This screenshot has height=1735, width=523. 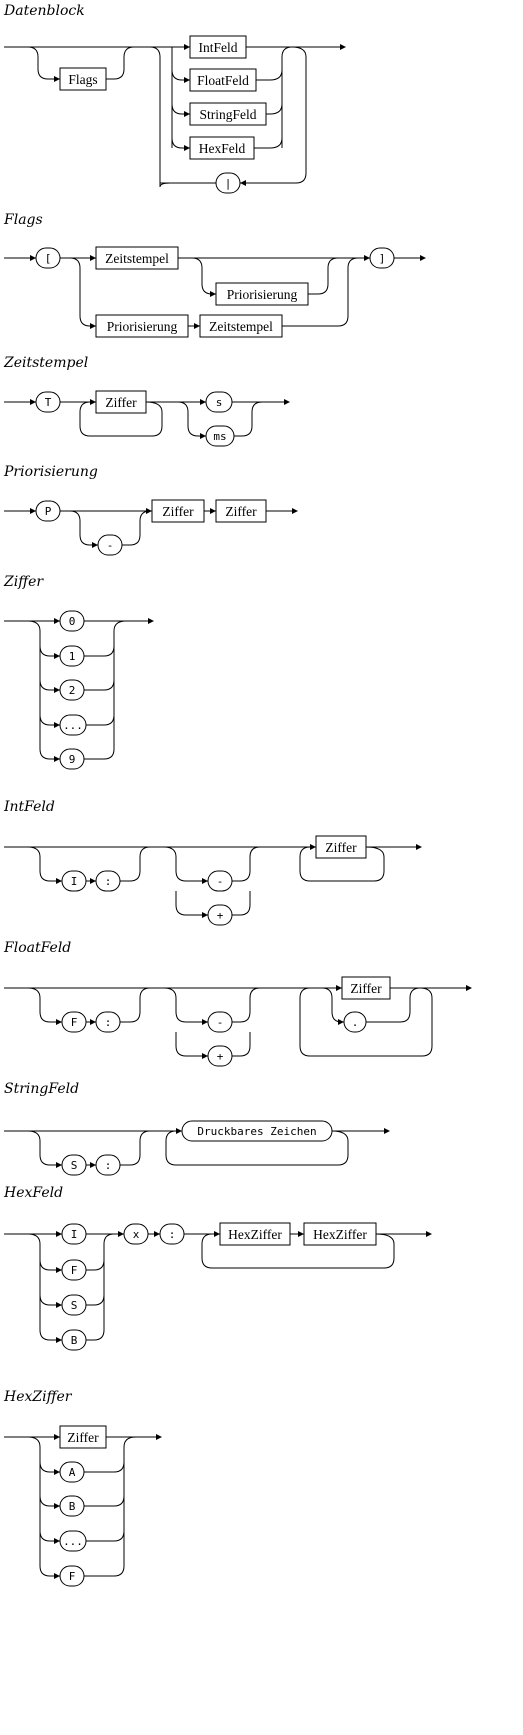 I want to click on hexziffer-B-label: B, so click(x=72, y=1506).